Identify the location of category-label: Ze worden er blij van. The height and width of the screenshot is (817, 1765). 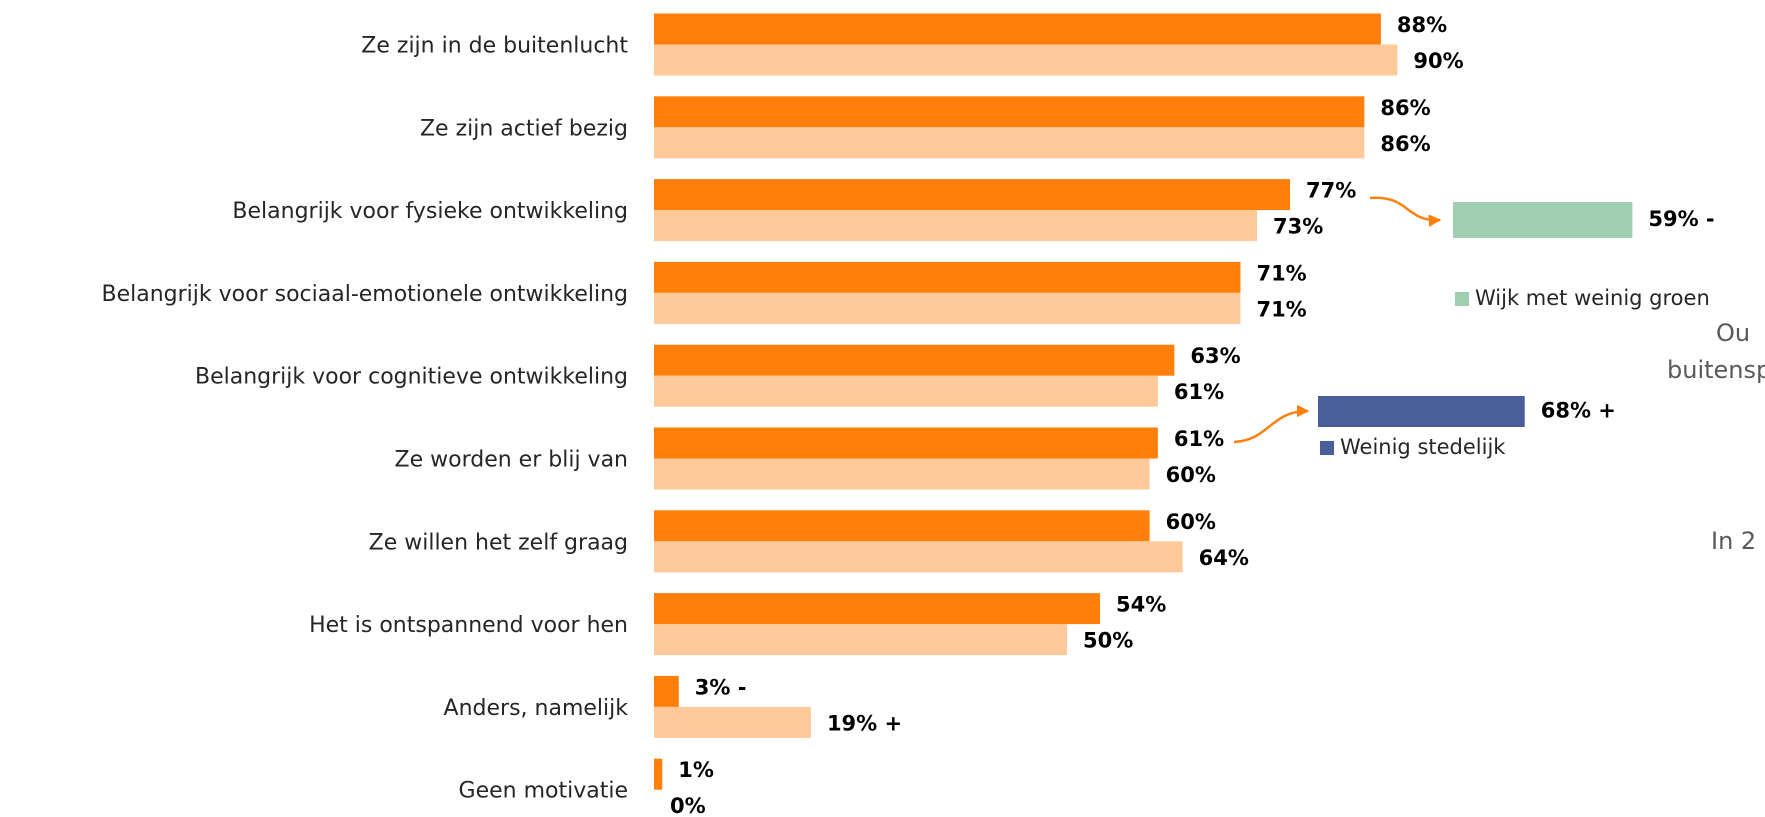
(511, 460).